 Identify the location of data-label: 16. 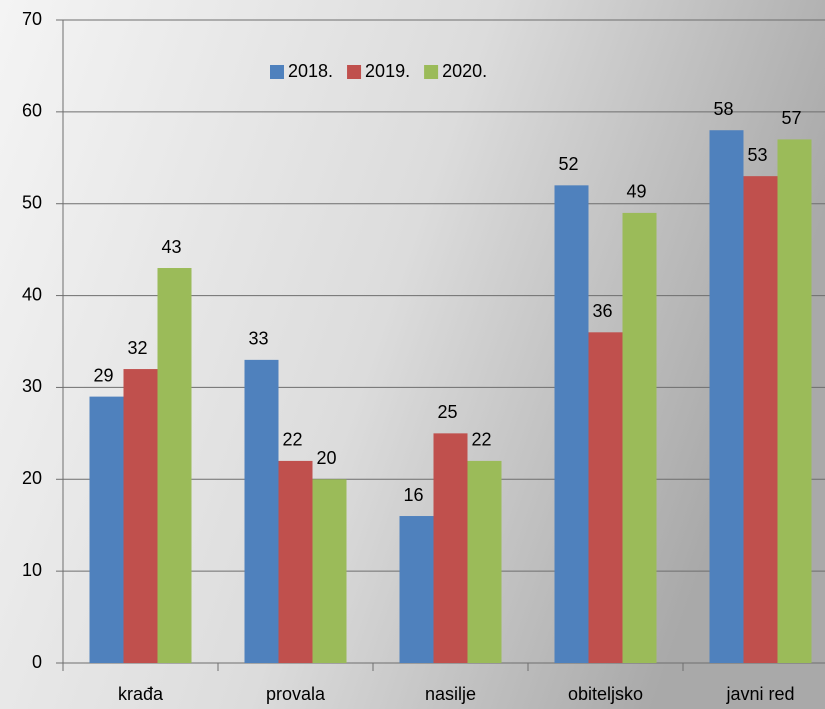
(413, 495).